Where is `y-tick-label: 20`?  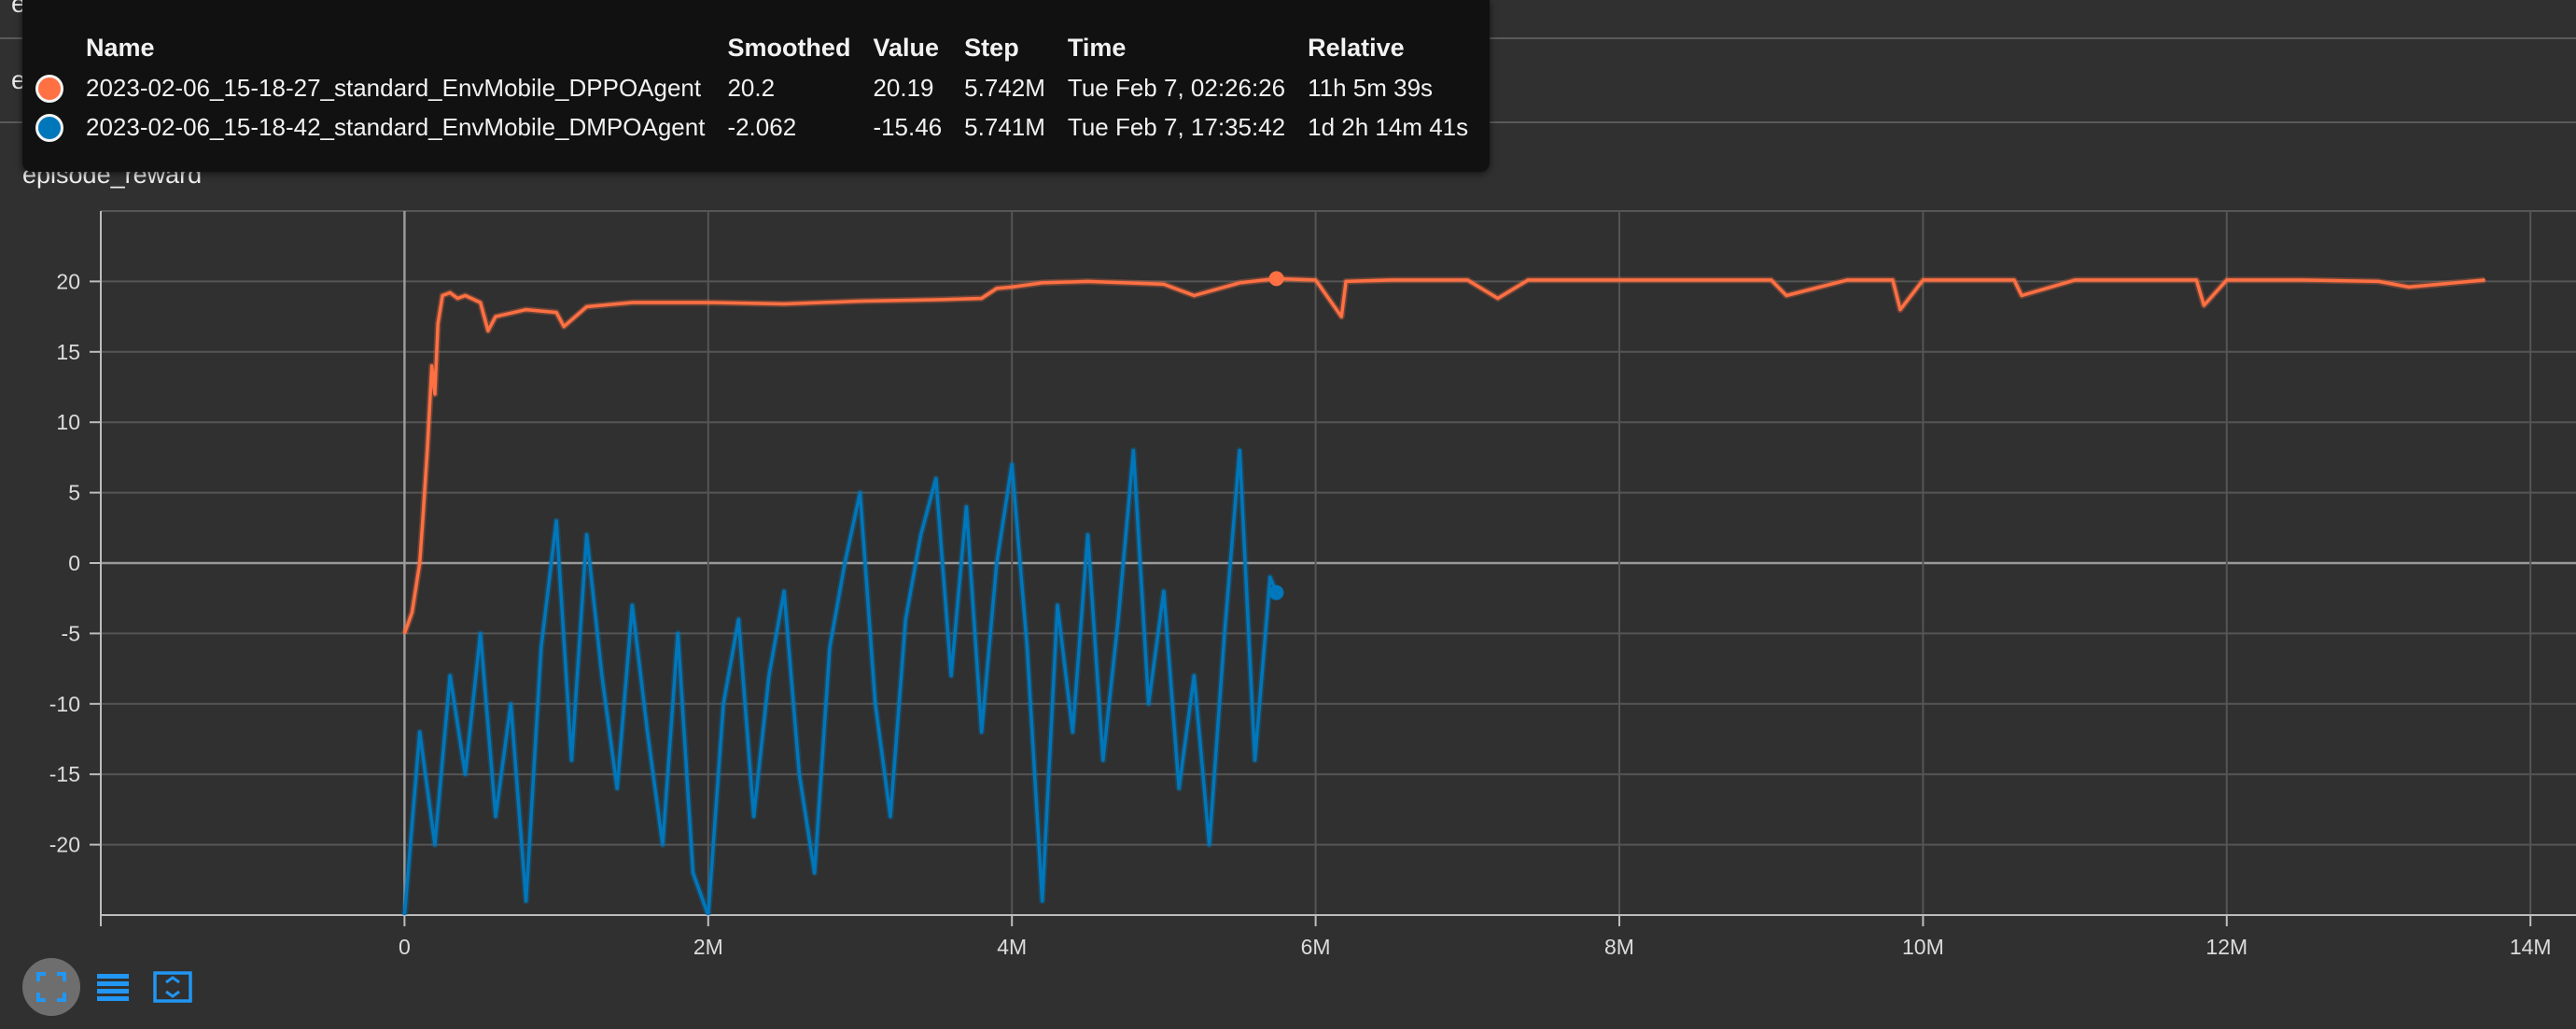
y-tick-label: 20 is located at coordinates (68, 281).